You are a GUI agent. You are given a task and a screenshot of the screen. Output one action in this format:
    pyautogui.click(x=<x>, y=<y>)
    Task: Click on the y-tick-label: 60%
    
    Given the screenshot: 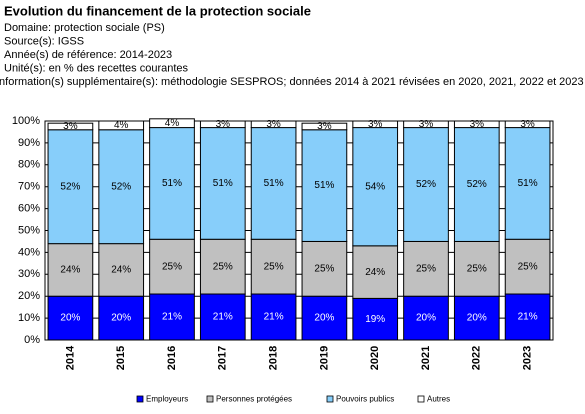 What is the action you would take?
    pyautogui.click(x=29, y=209)
    